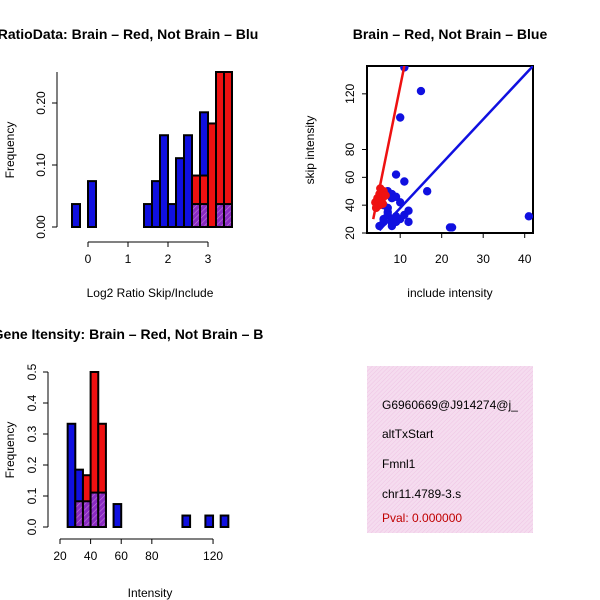 The height and width of the screenshot is (600, 600). What do you see at coordinates (450, 34) in the screenshot?
I see `scatter-title: Brain – Red, Not Brain – Blue` at bounding box center [450, 34].